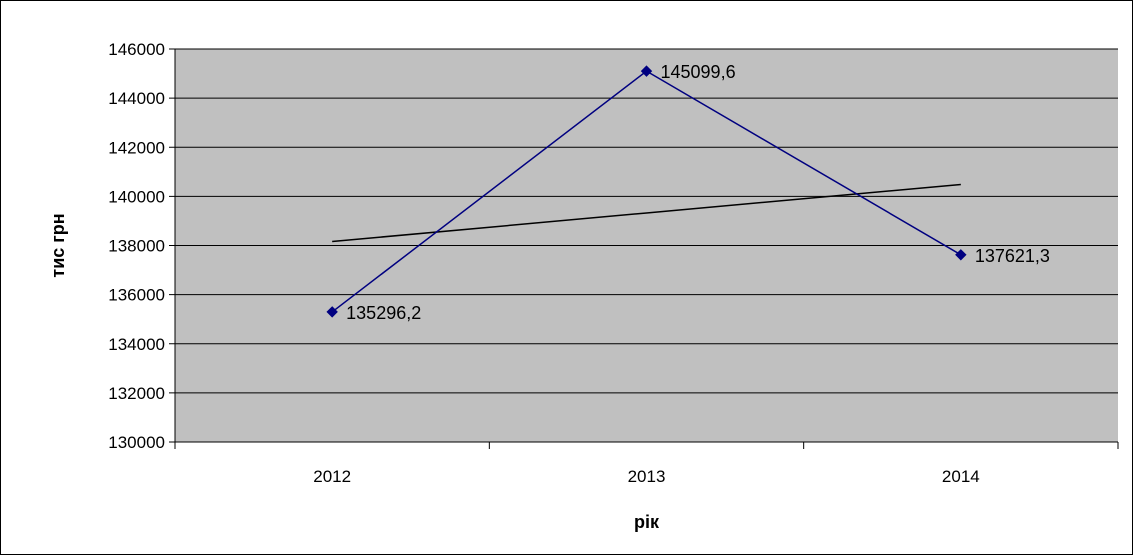 The height and width of the screenshot is (556, 1133). I want to click on data-label: 137621,3, so click(1012, 256).